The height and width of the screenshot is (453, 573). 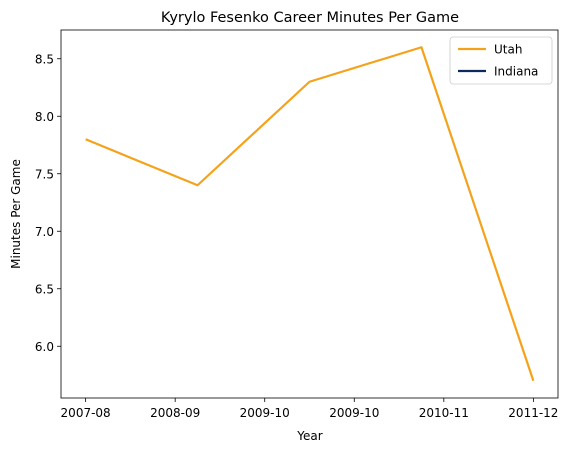 I want to click on chart-title: Kyrylo Fesenko Career Minutes Per Game, so click(x=310, y=18).